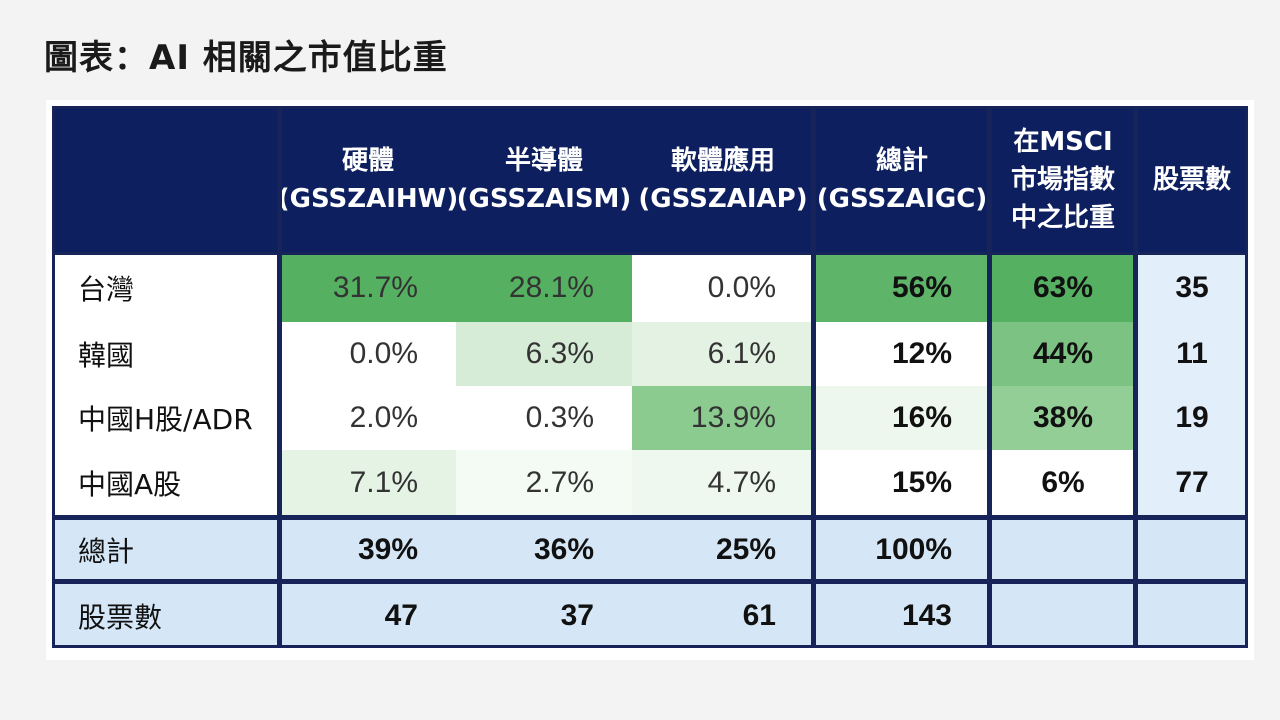 The width and height of the screenshot is (1280, 720). I want to click on table-cell: 6.3%, so click(544, 354).